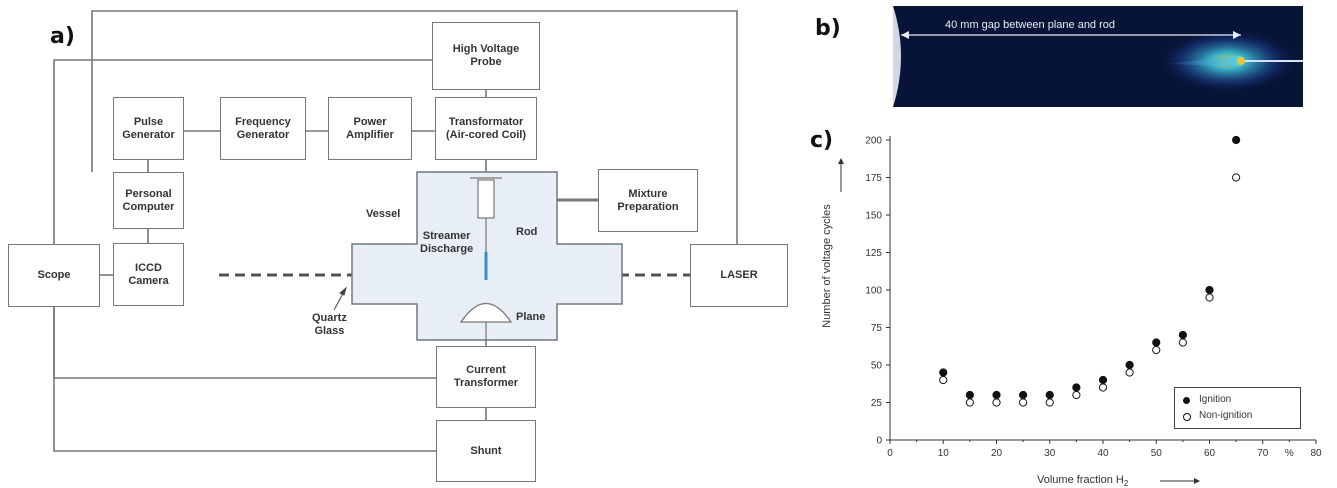 This screenshot has height=488, width=1337. Describe the element at coordinates (1180, 481) in the screenshot. I see `x-axis-arrow` at that location.